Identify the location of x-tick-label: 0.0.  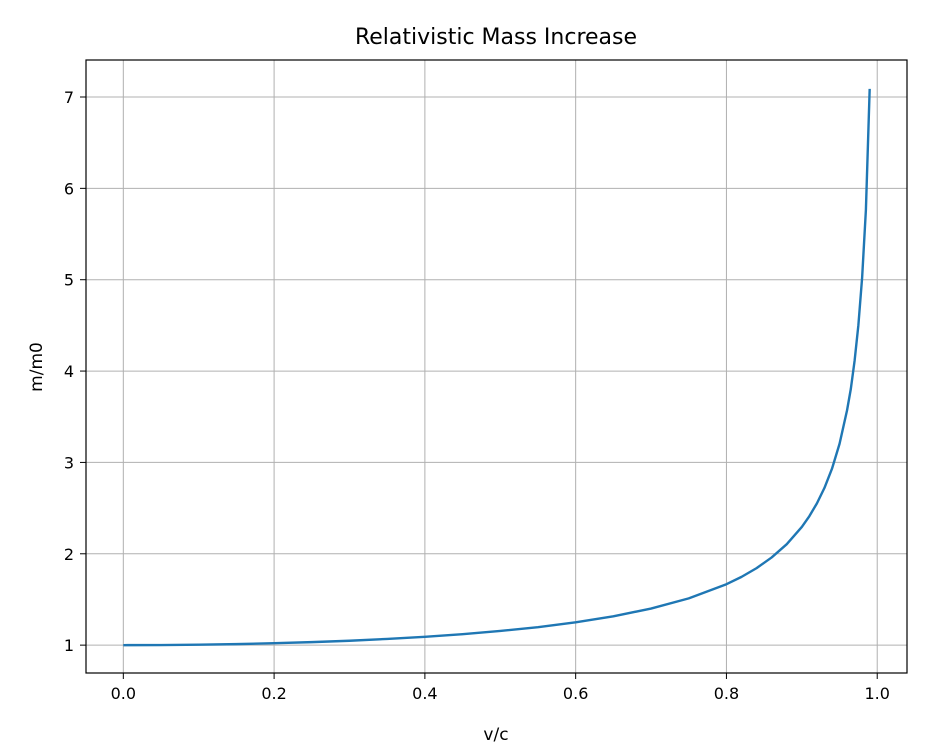
(123, 693).